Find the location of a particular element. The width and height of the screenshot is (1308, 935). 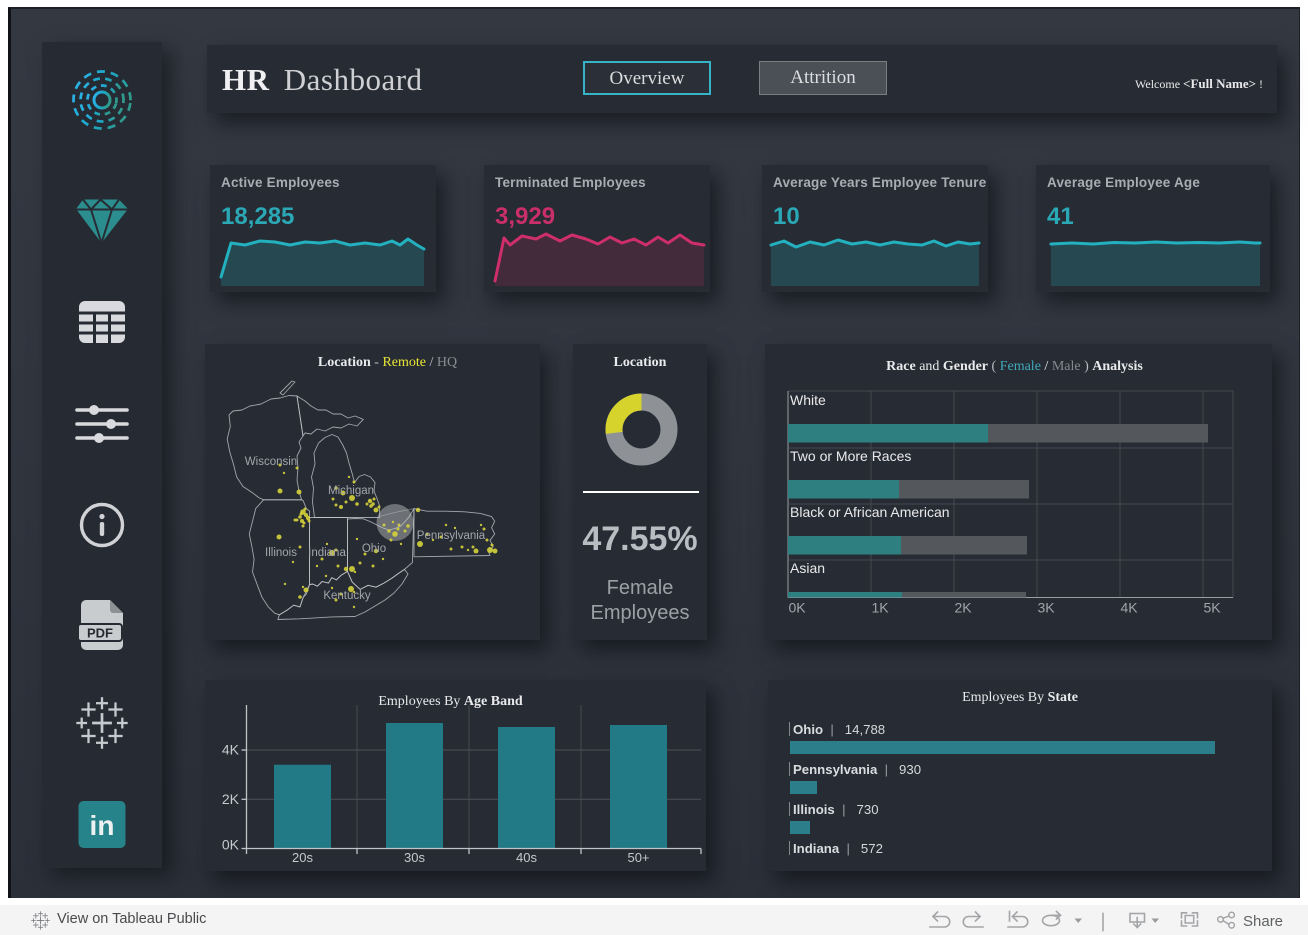

svg-text: Illinois | 730 is located at coordinates (836, 809).